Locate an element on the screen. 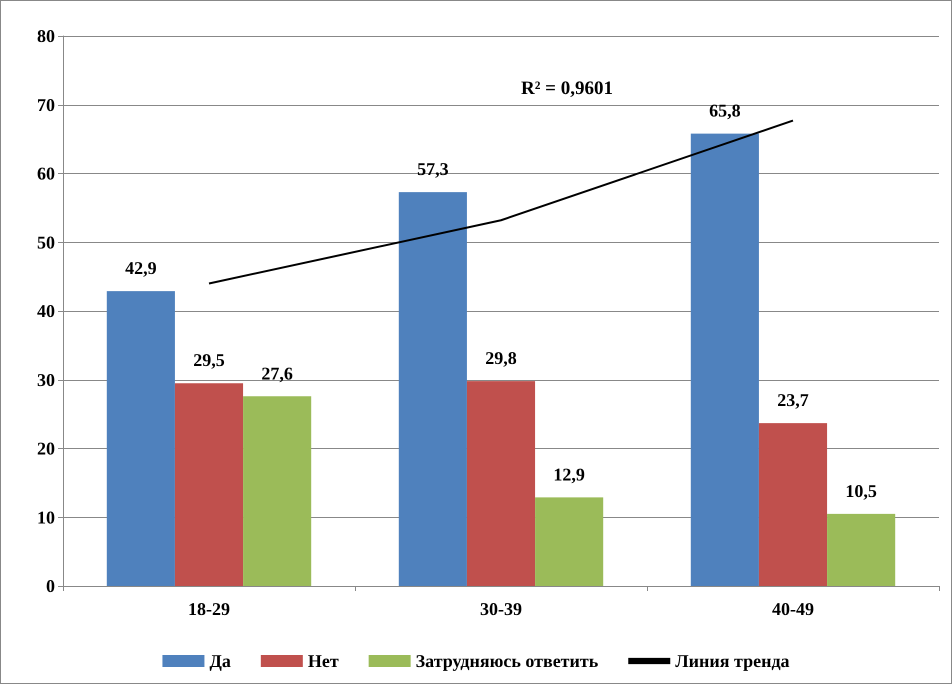  legend-label: Нет is located at coordinates (323, 661).